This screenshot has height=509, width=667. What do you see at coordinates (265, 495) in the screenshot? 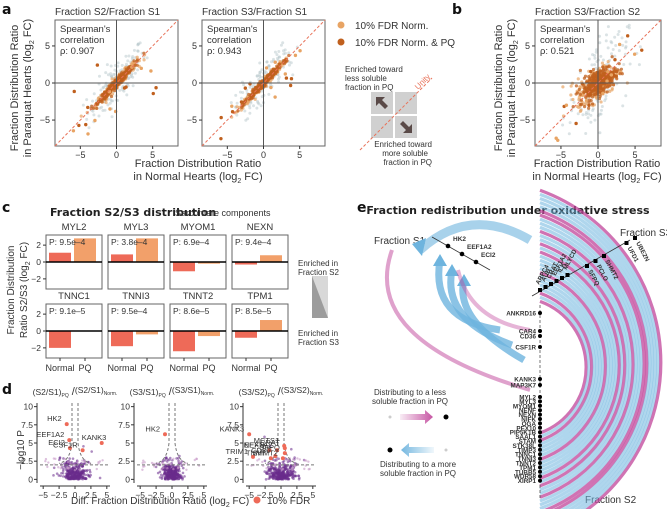
I see `x-tick-label: −2.5` at bounding box center [265, 495].